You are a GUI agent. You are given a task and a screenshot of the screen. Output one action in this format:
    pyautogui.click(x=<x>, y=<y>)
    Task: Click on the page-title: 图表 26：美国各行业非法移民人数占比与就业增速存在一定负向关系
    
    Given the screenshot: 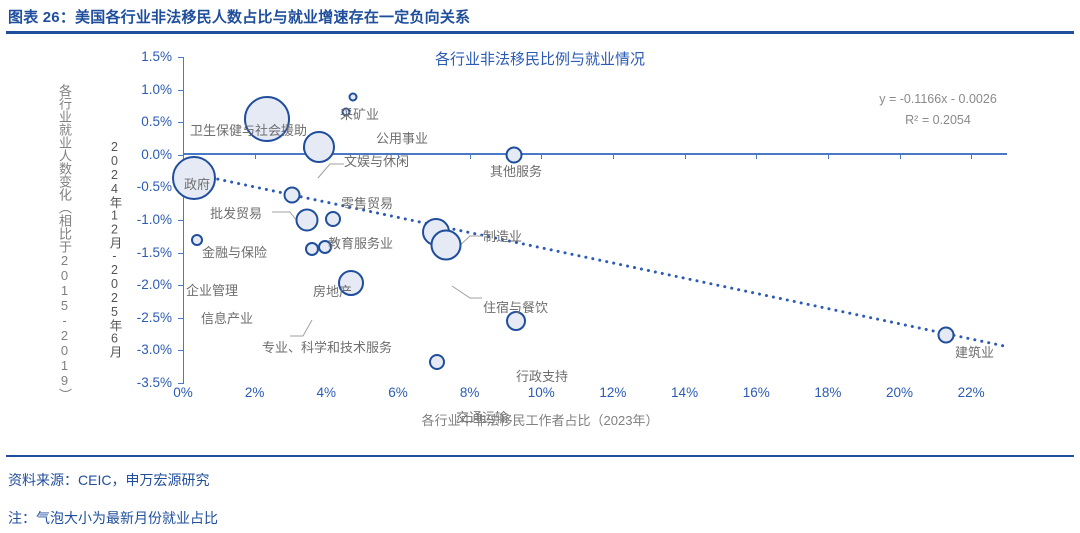 What is the action you would take?
    pyautogui.click(x=239, y=17)
    